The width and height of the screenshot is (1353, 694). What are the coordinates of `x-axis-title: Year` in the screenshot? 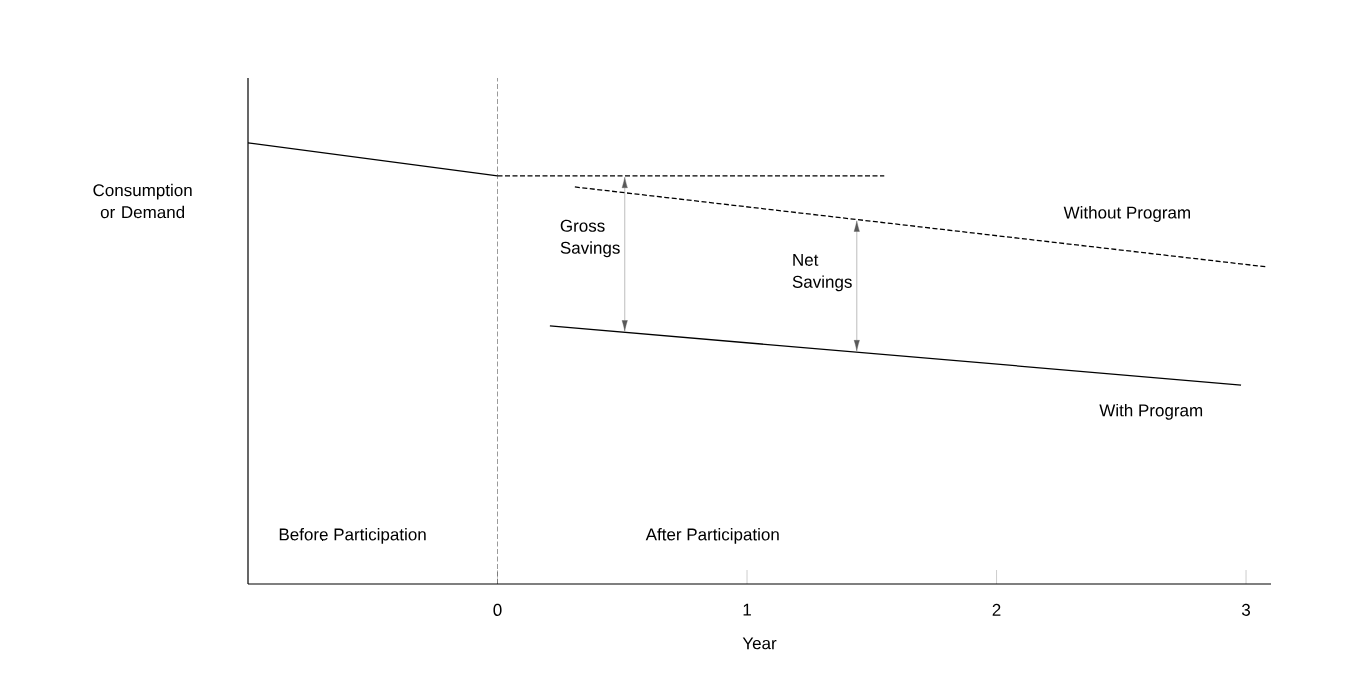 It's located at (759, 643).